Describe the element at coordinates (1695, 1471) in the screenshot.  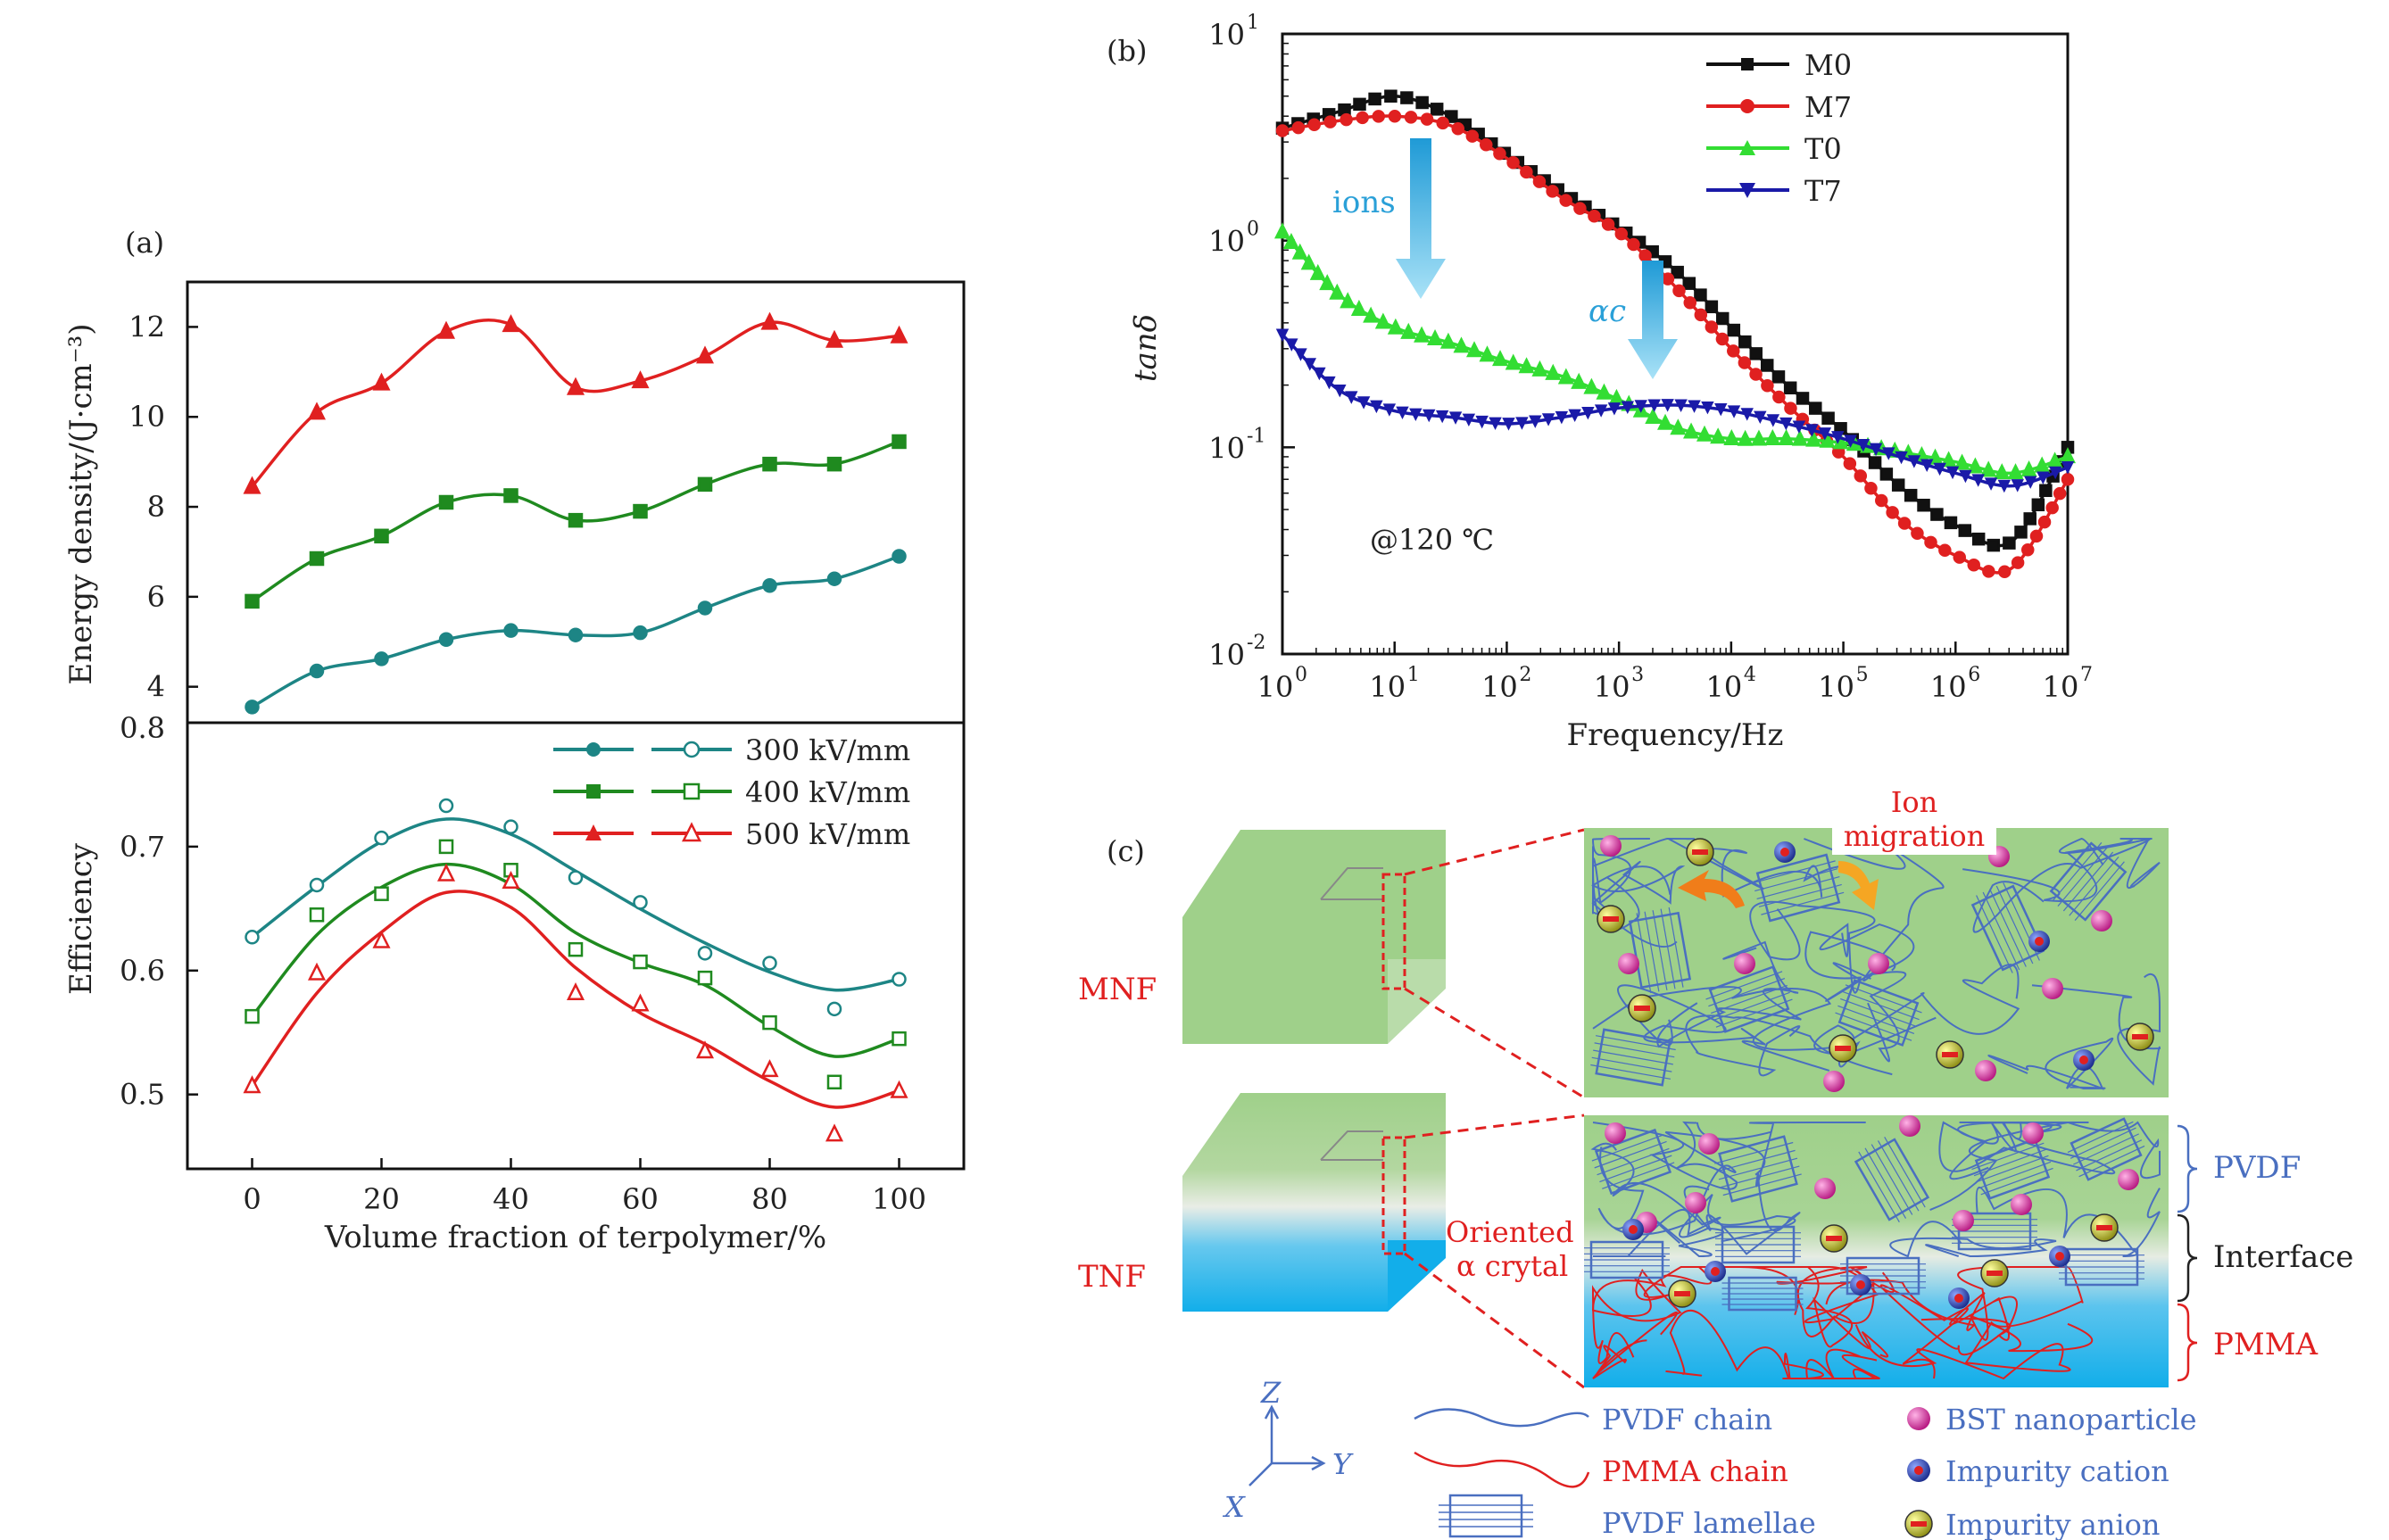
I see `legend-pmma-chain: PMMA chain` at that location.